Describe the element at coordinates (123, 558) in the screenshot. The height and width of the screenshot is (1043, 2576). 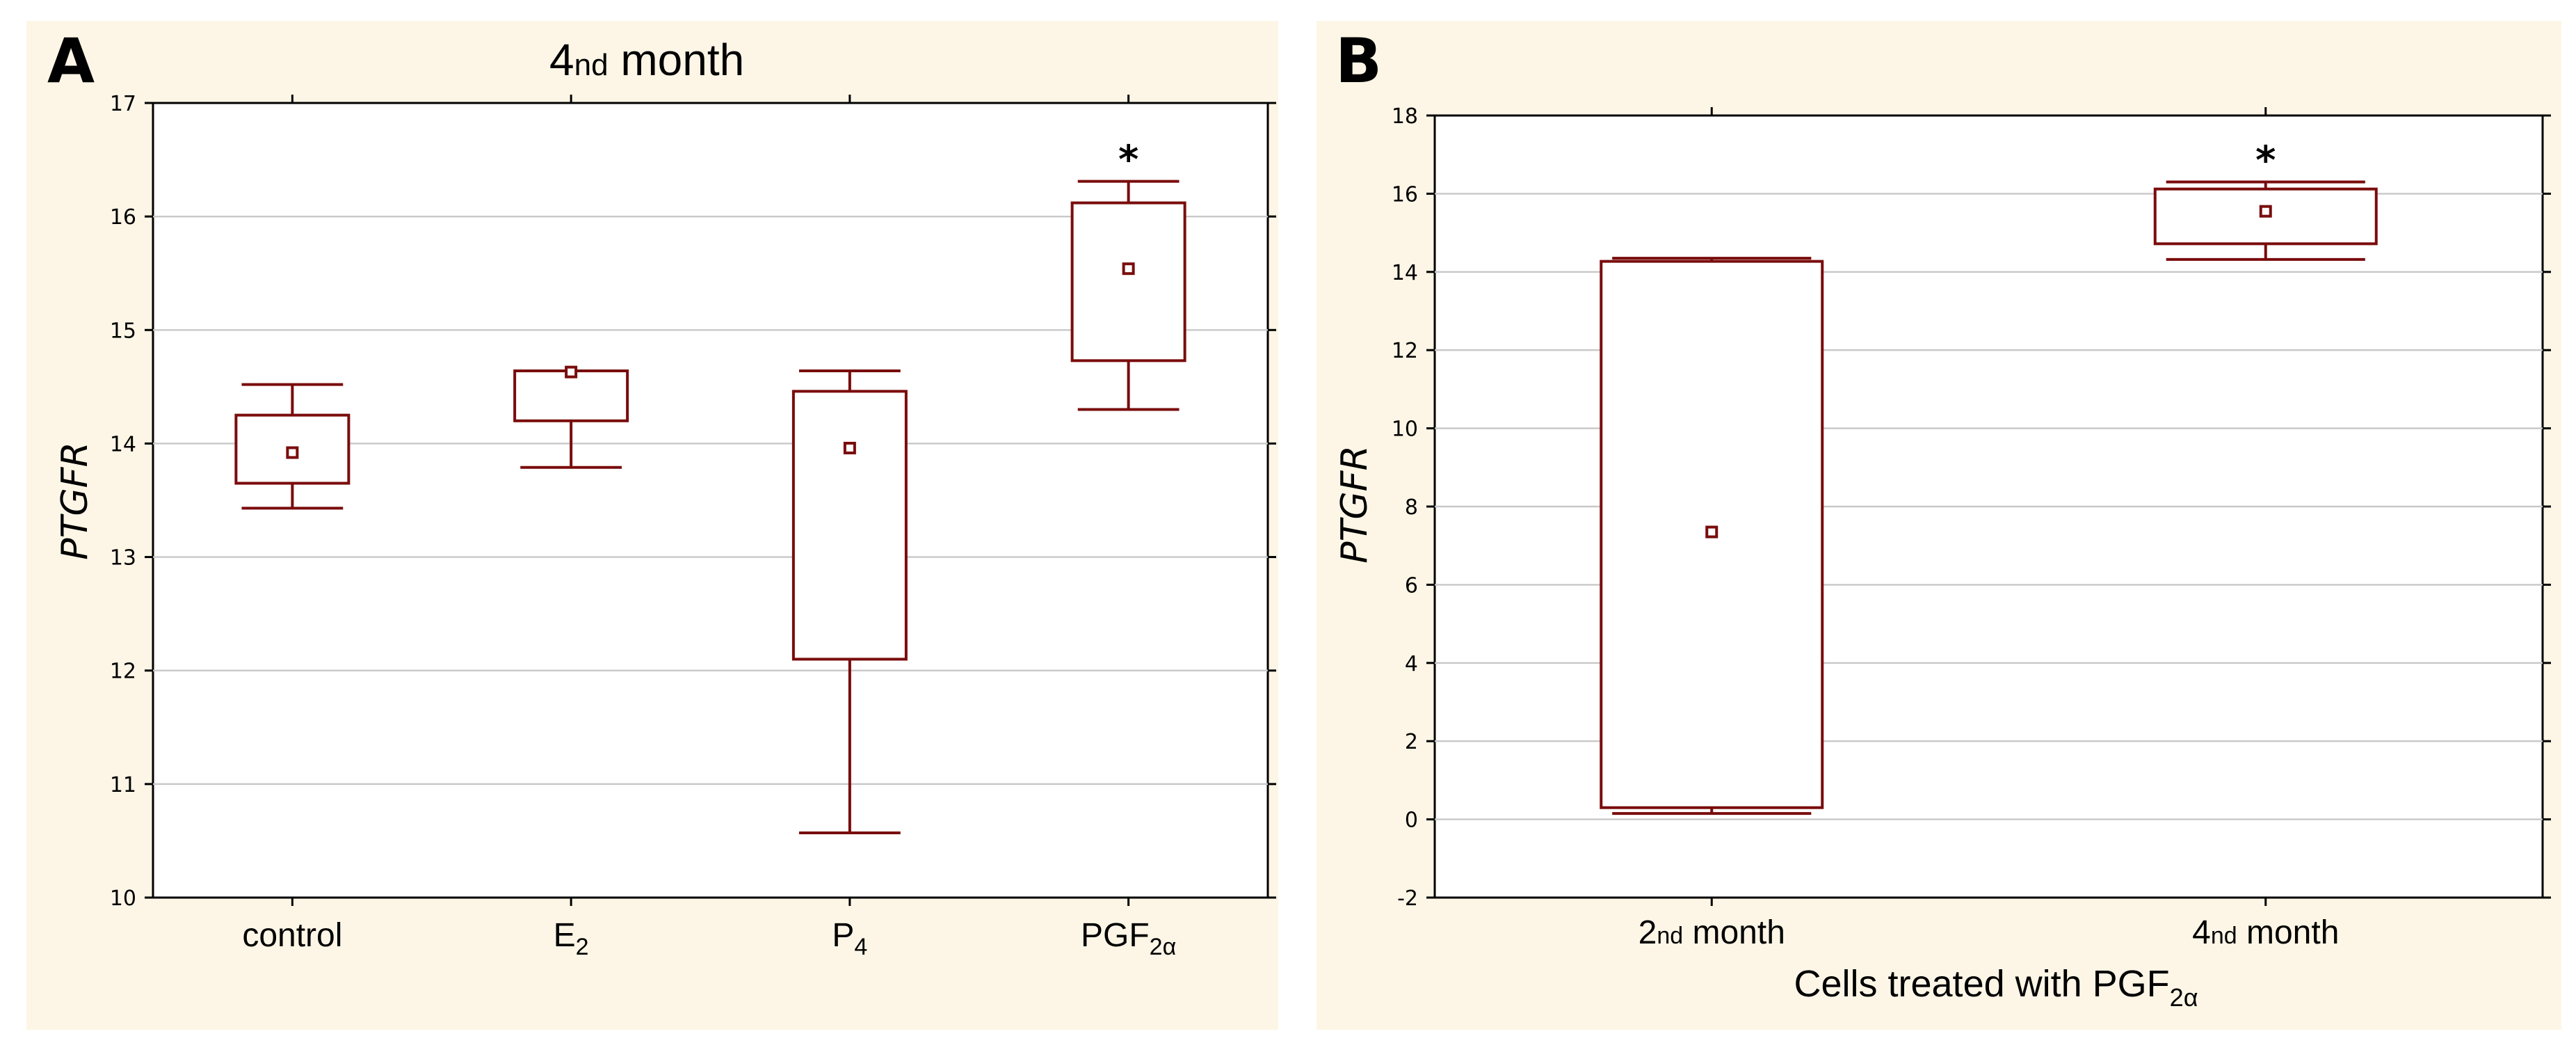
I see `y-tick-label: 13` at that location.